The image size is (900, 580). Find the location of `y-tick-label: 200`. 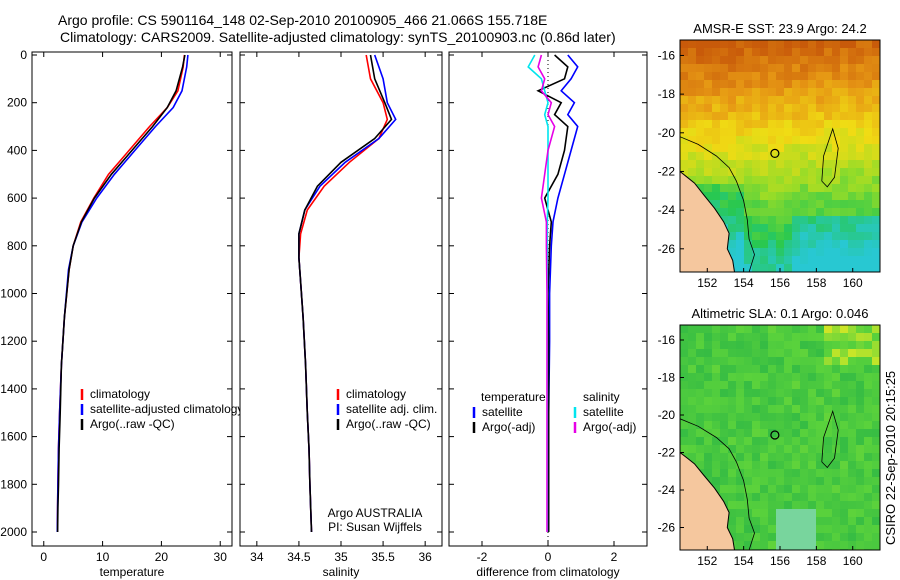

y-tick-label: 200 is located at coordinates (17, 103).